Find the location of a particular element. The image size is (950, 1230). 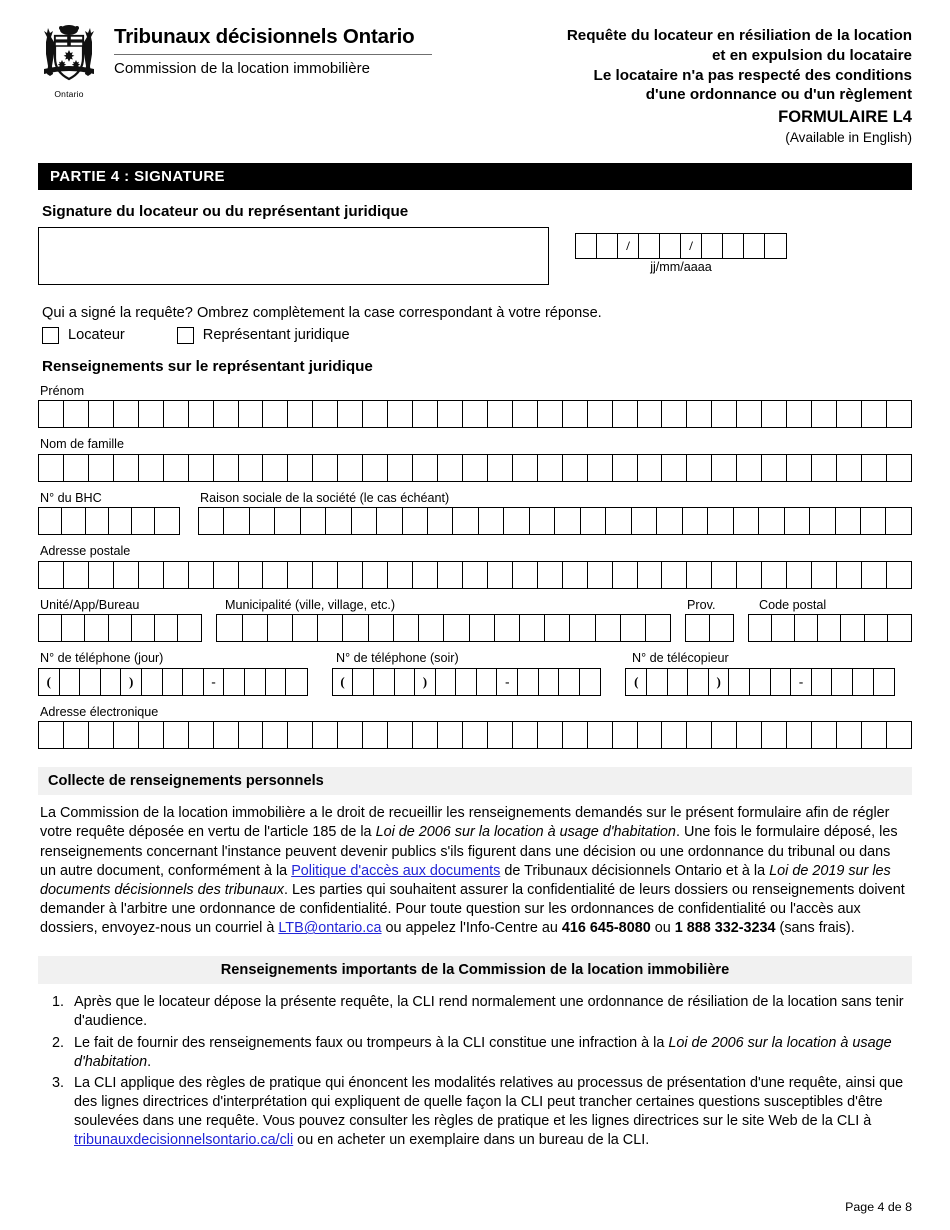

input-unit is located at coordinates (120, 628).